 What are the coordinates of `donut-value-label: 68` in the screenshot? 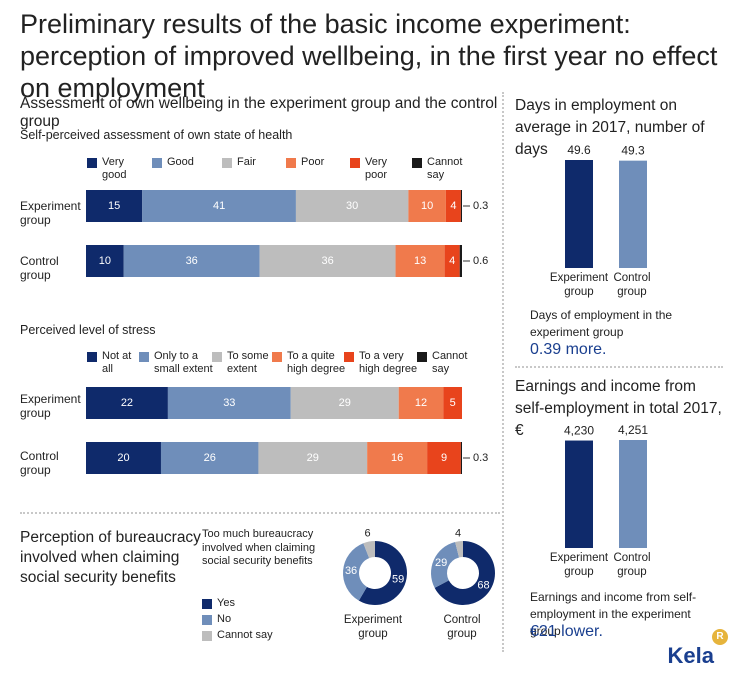 It's located at (483, 585).